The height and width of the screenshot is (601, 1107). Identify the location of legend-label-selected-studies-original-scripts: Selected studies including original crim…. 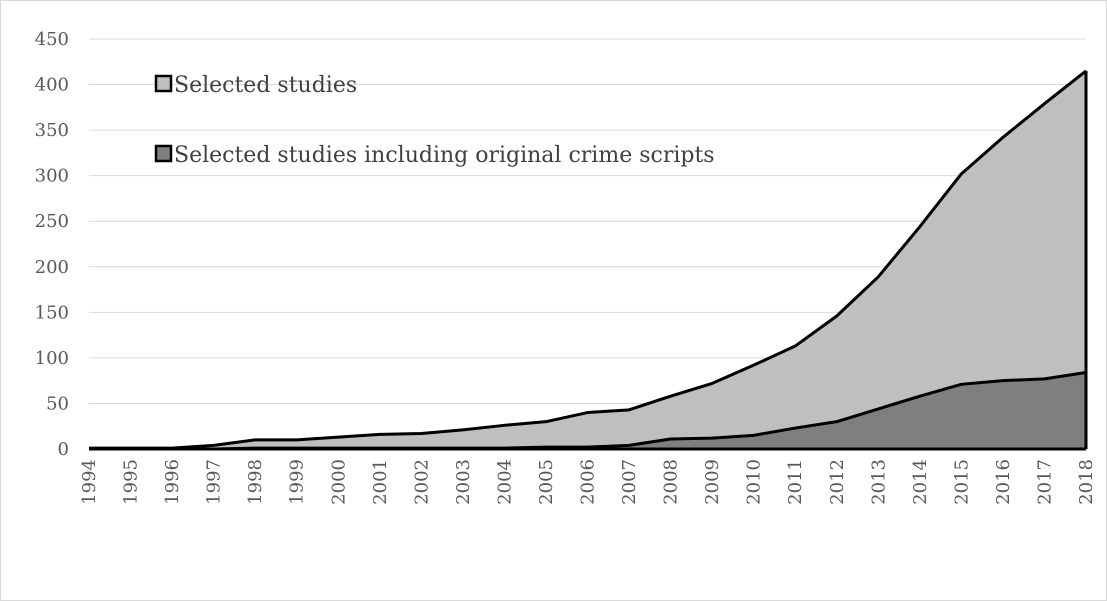
(444, 155).